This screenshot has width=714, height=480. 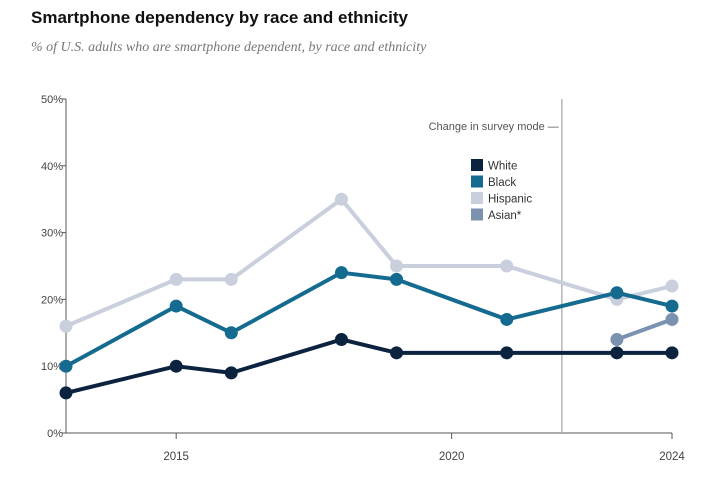 What do you see at coordinates (52, 234) in the screenshot?
I see `y-tick-label: 30%` at bounding box center [52, 234].